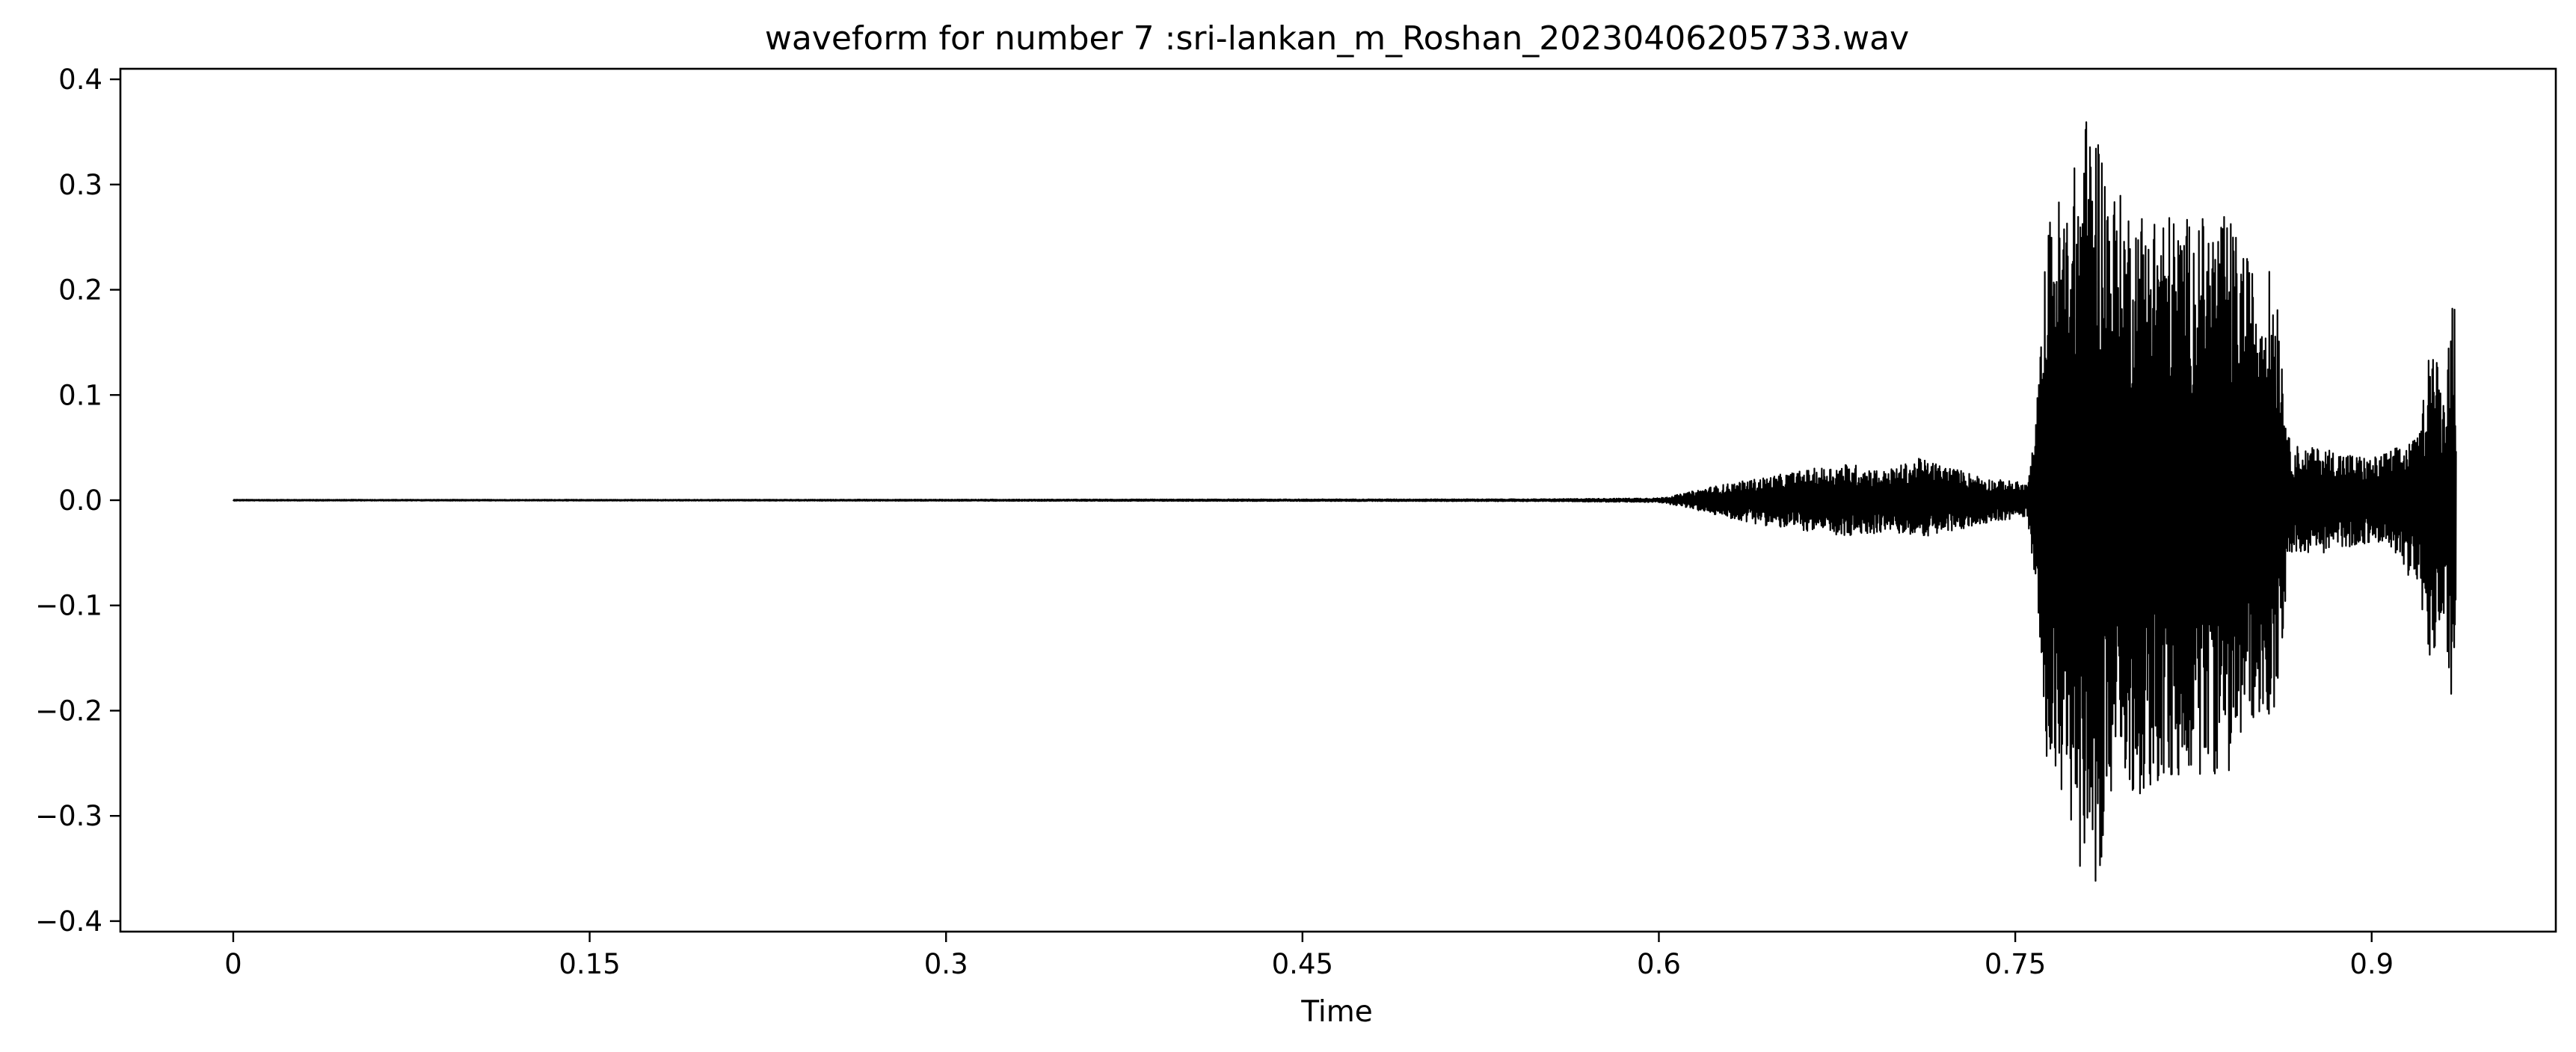  What do you see at coordinates (2371, 964) in the screenshot?
I see `x-tick-label: 0.9` at bounding box center [2371, 964].